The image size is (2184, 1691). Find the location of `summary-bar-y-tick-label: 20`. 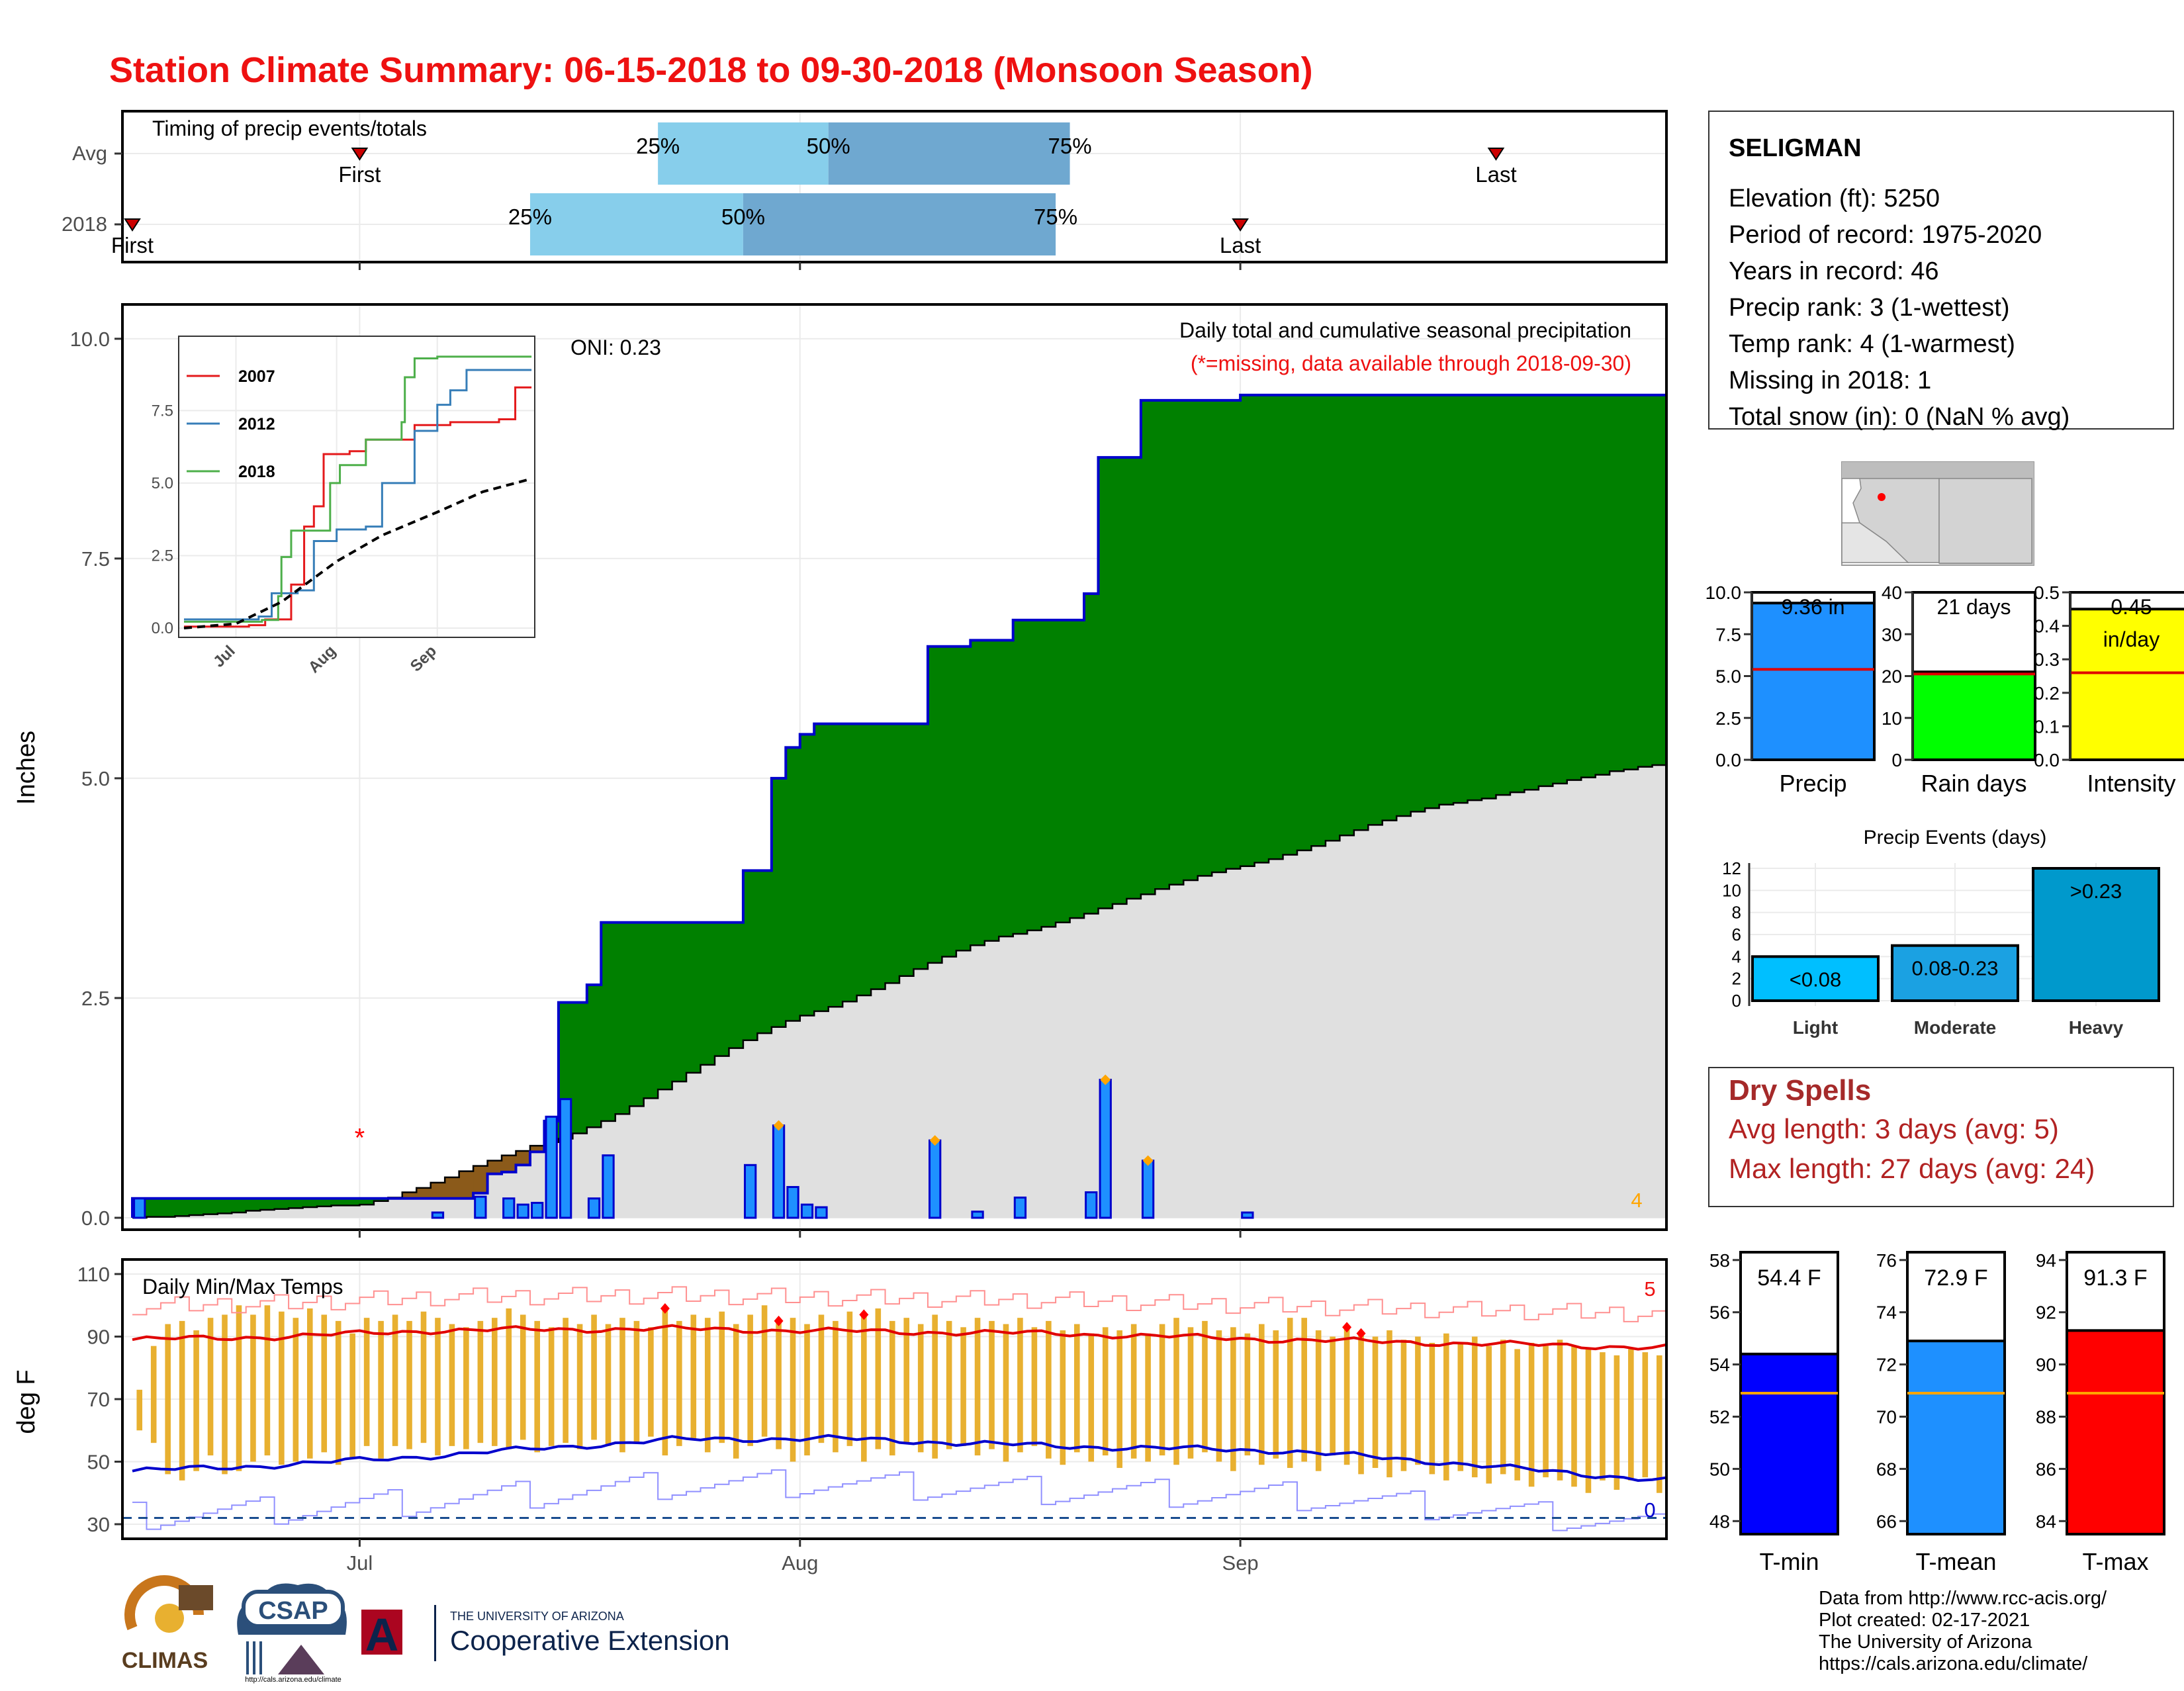

summary-bar-y-tick-label: 20 is located at coordinates (1892, 676).